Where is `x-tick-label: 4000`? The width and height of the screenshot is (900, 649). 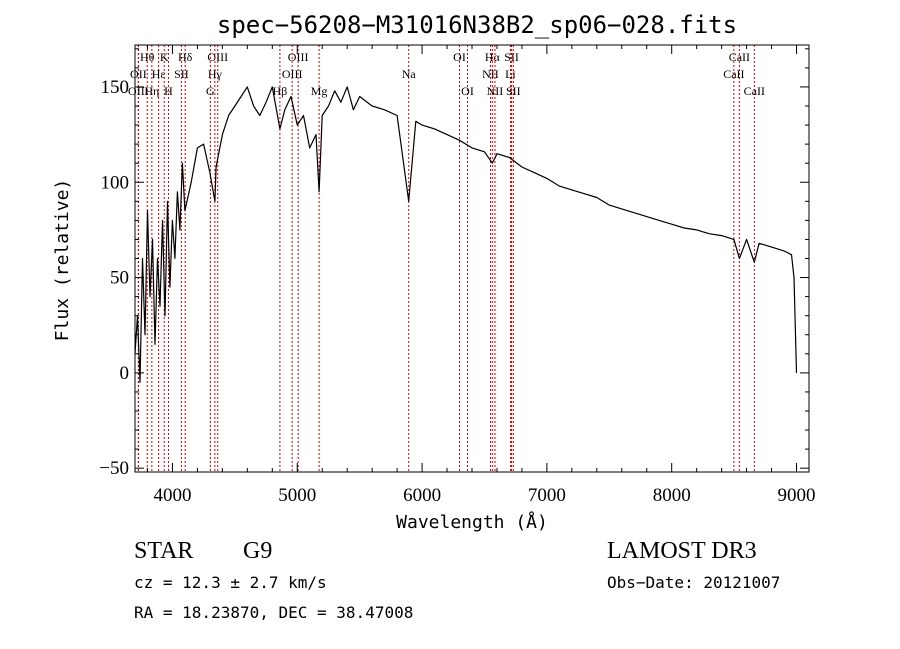
x-tick-label: 4000 is located at coordinates (172, 495).